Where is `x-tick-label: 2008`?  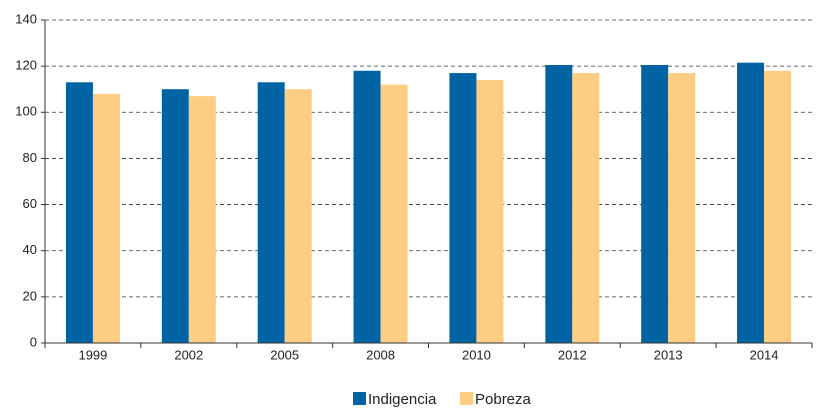
x-tick-label: 2008 is located at coordinates (380, 354).